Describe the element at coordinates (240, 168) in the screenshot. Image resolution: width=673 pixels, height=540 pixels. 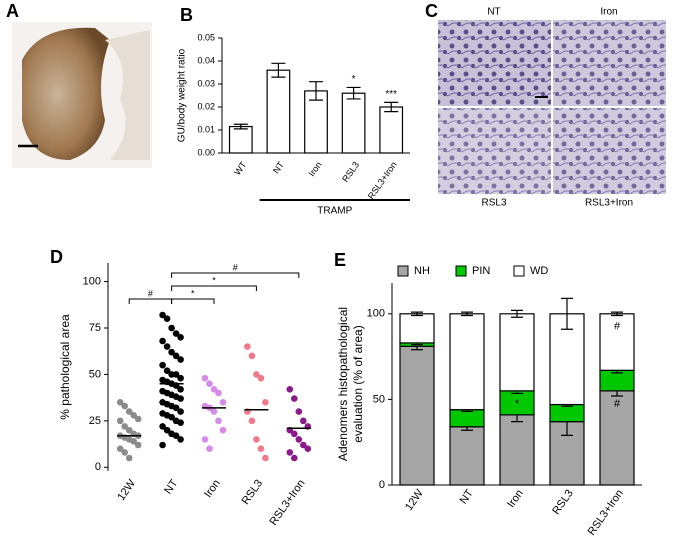
I see `x-tick-label: WT` at that location.